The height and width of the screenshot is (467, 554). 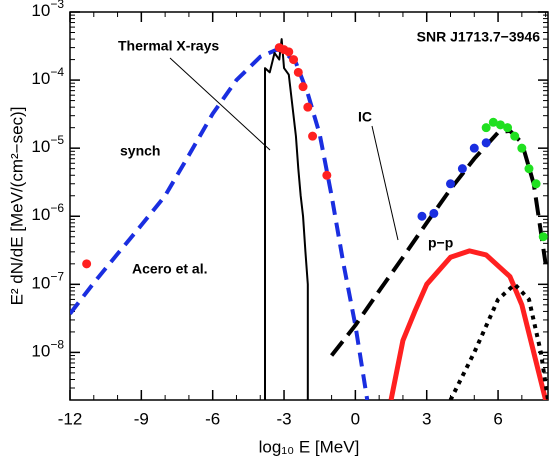 What do you see at coordinates (47, 281) in the screenshot?
I see `y-tick-label: 10⁻⁷` at bounding box center [47, 281].